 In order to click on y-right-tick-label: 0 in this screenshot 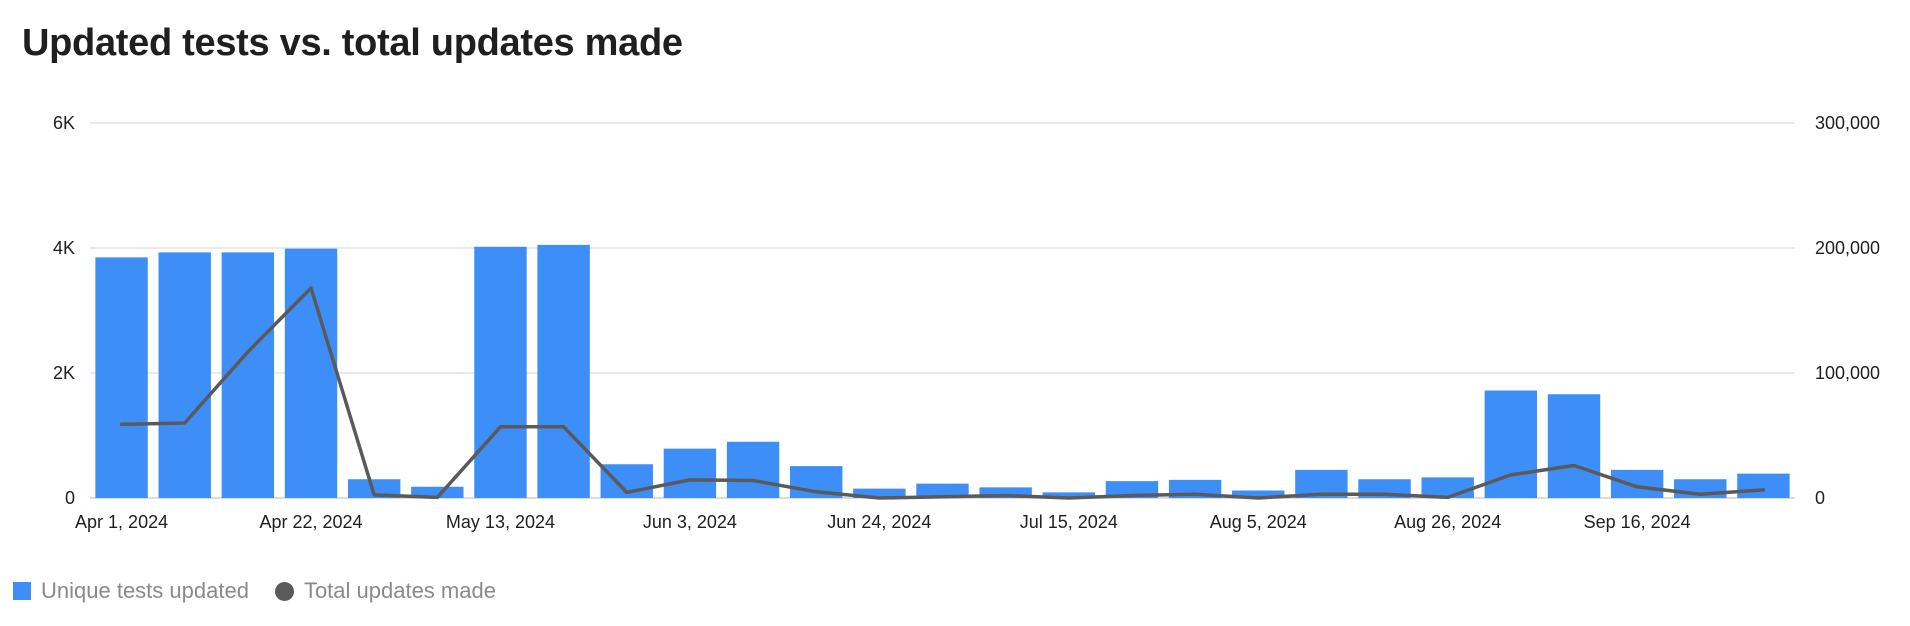, I will do `click(1820, 498)`.